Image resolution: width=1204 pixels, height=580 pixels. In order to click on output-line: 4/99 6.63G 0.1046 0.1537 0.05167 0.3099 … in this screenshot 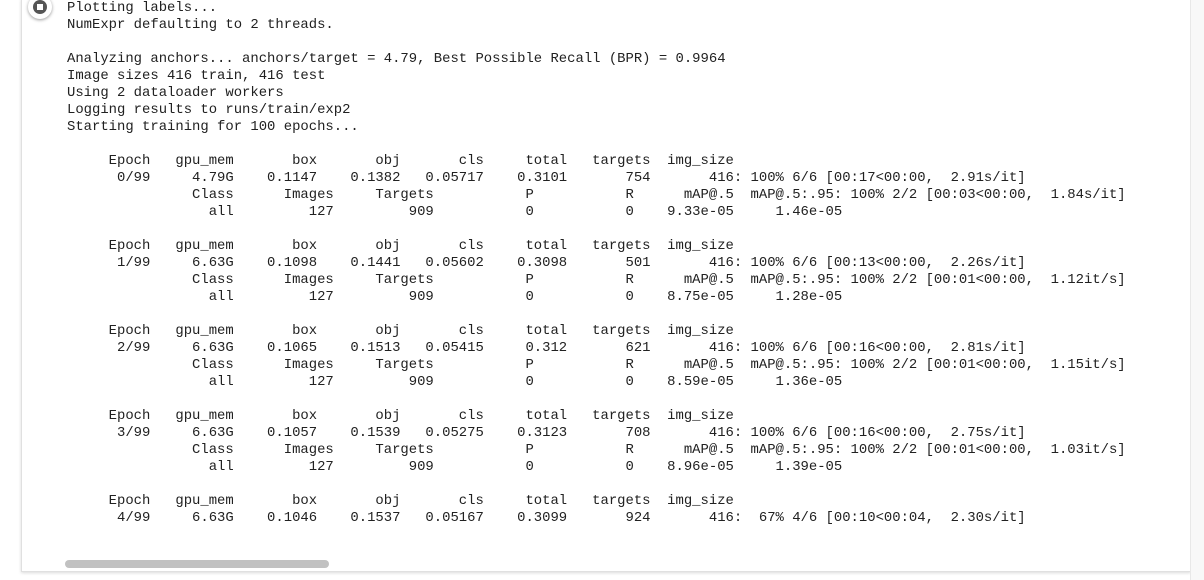, I will do `click(546, 518)`.